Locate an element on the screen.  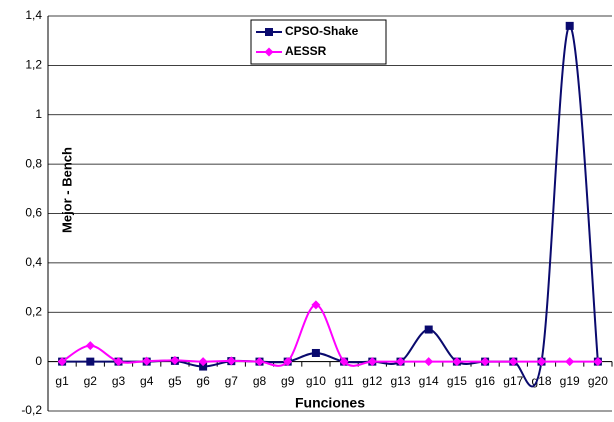
x-tick-label: g13 is located at coordinates (400, 381).